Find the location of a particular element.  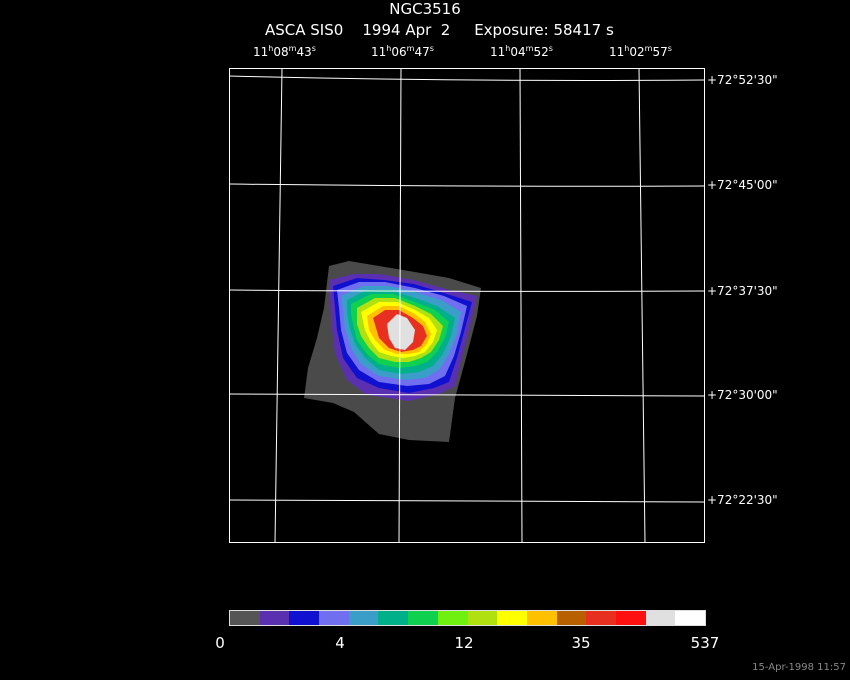

image-subtitle: ASCA SIS0 1994 Apr 2 Exposure: 58417 s is located at coordinates (439, 30).